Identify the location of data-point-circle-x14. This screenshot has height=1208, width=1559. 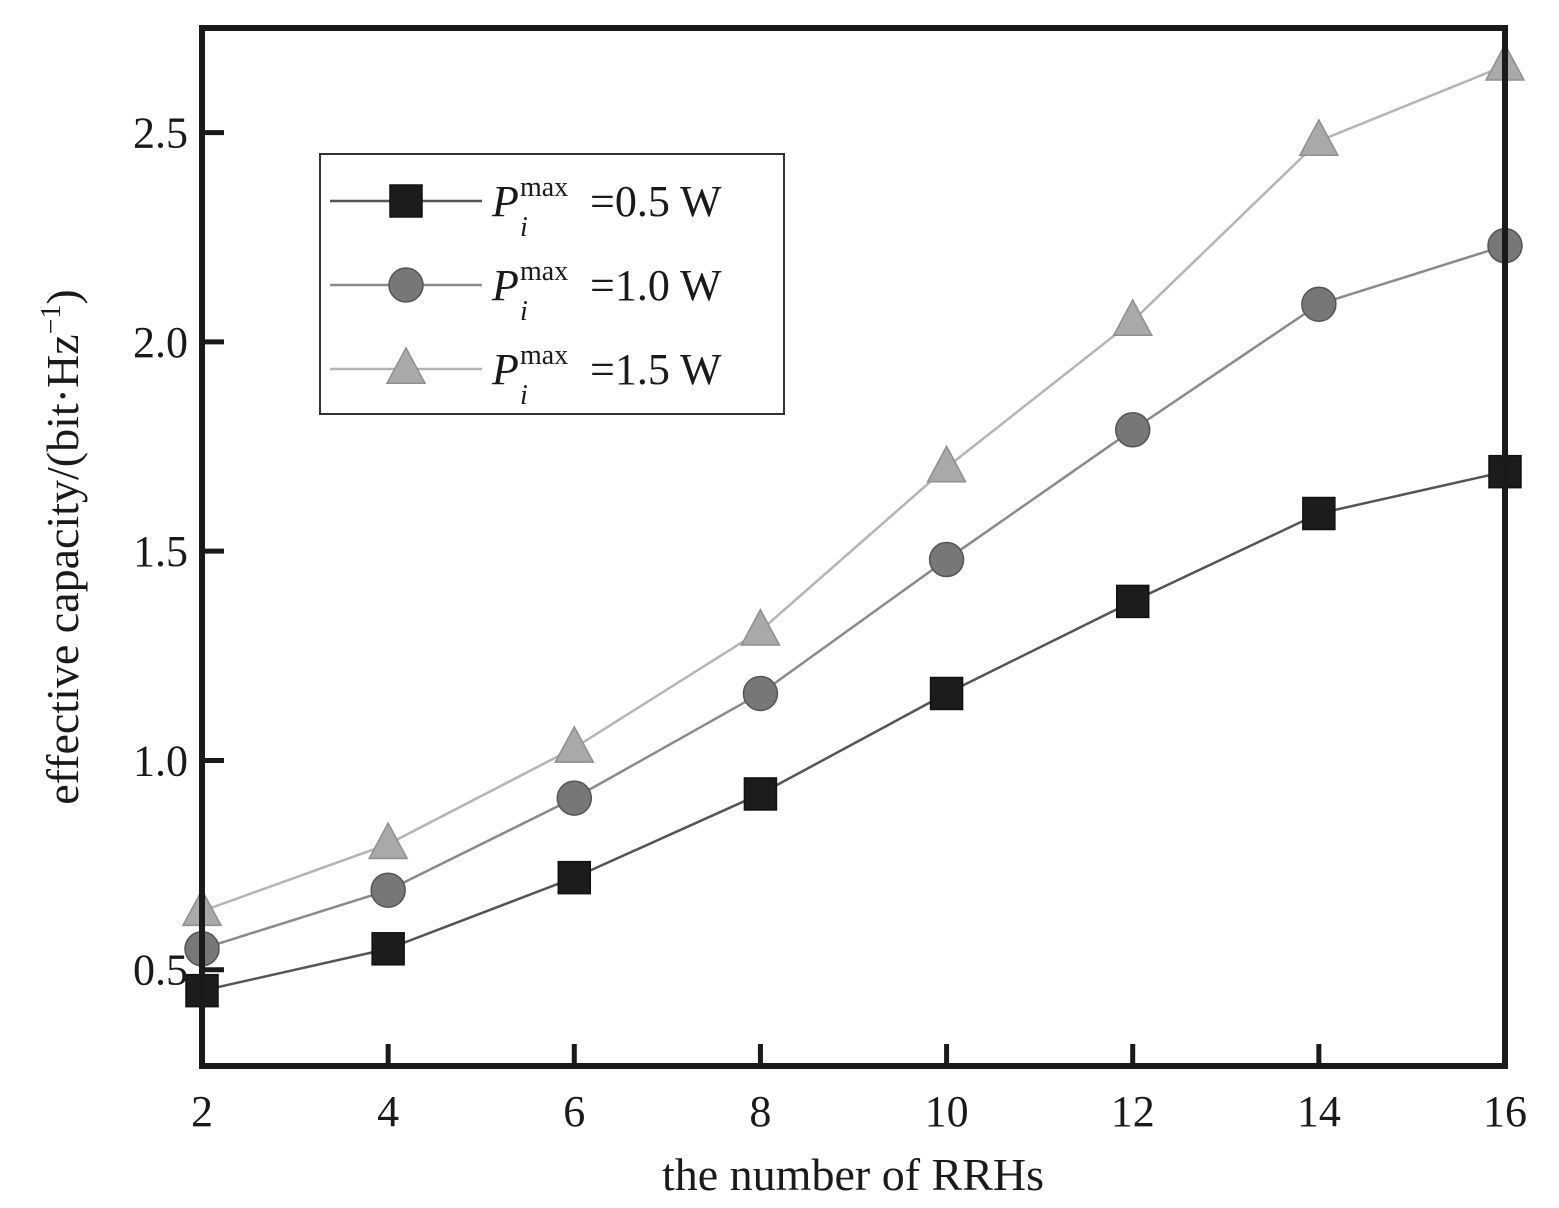
(1319, 304).